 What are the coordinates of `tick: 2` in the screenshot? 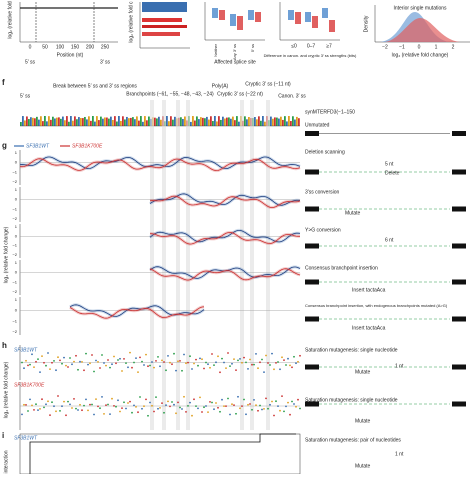 It's located at (453, 47).